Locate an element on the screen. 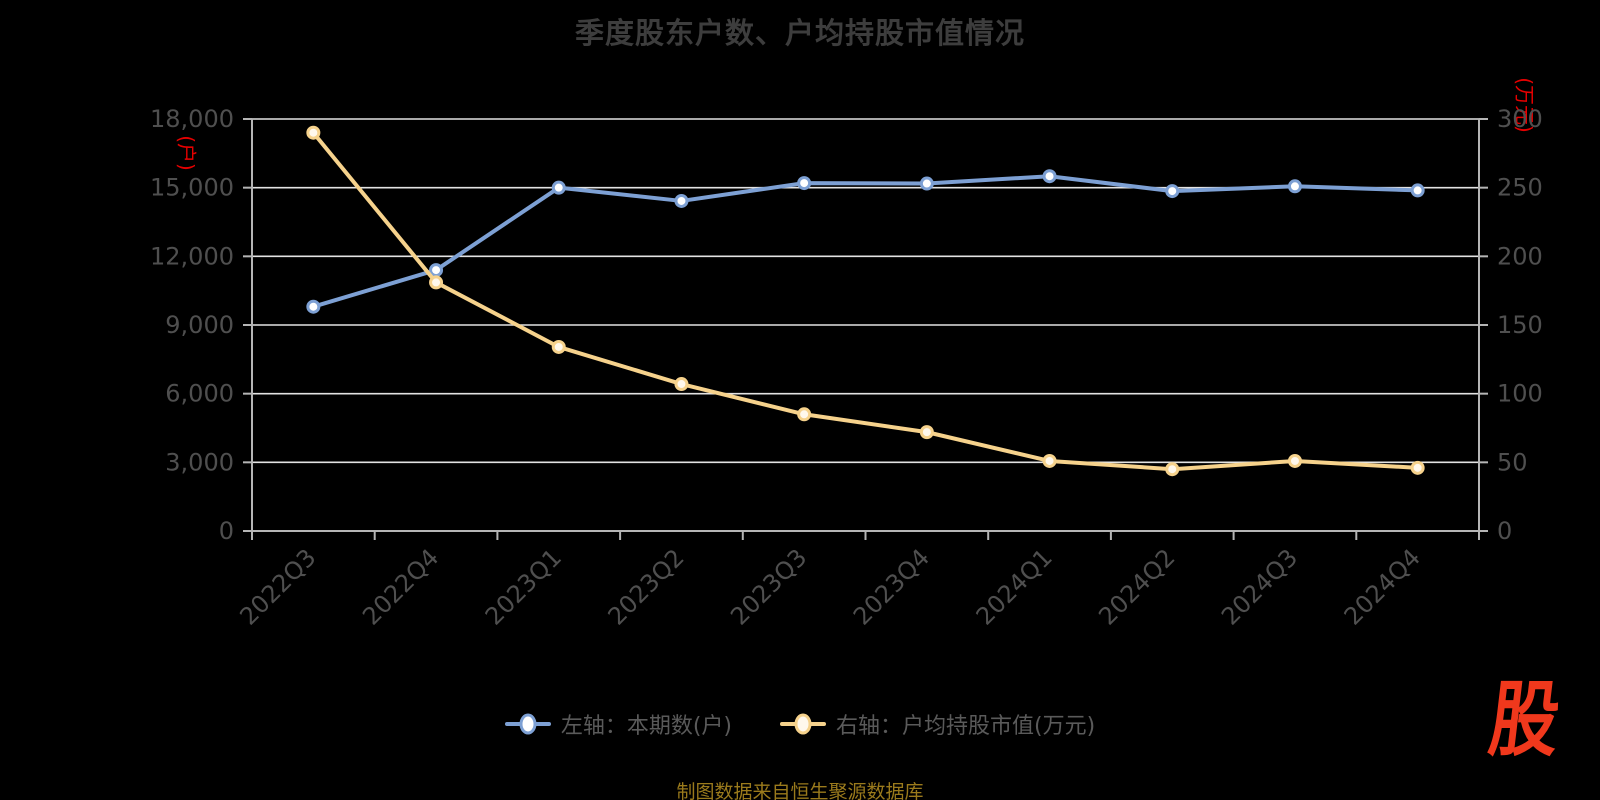 Image resolution: width=1600 pixels, height=800 pixels. x-axis-label: 2022Q3 is located at coordinates (277, 586).